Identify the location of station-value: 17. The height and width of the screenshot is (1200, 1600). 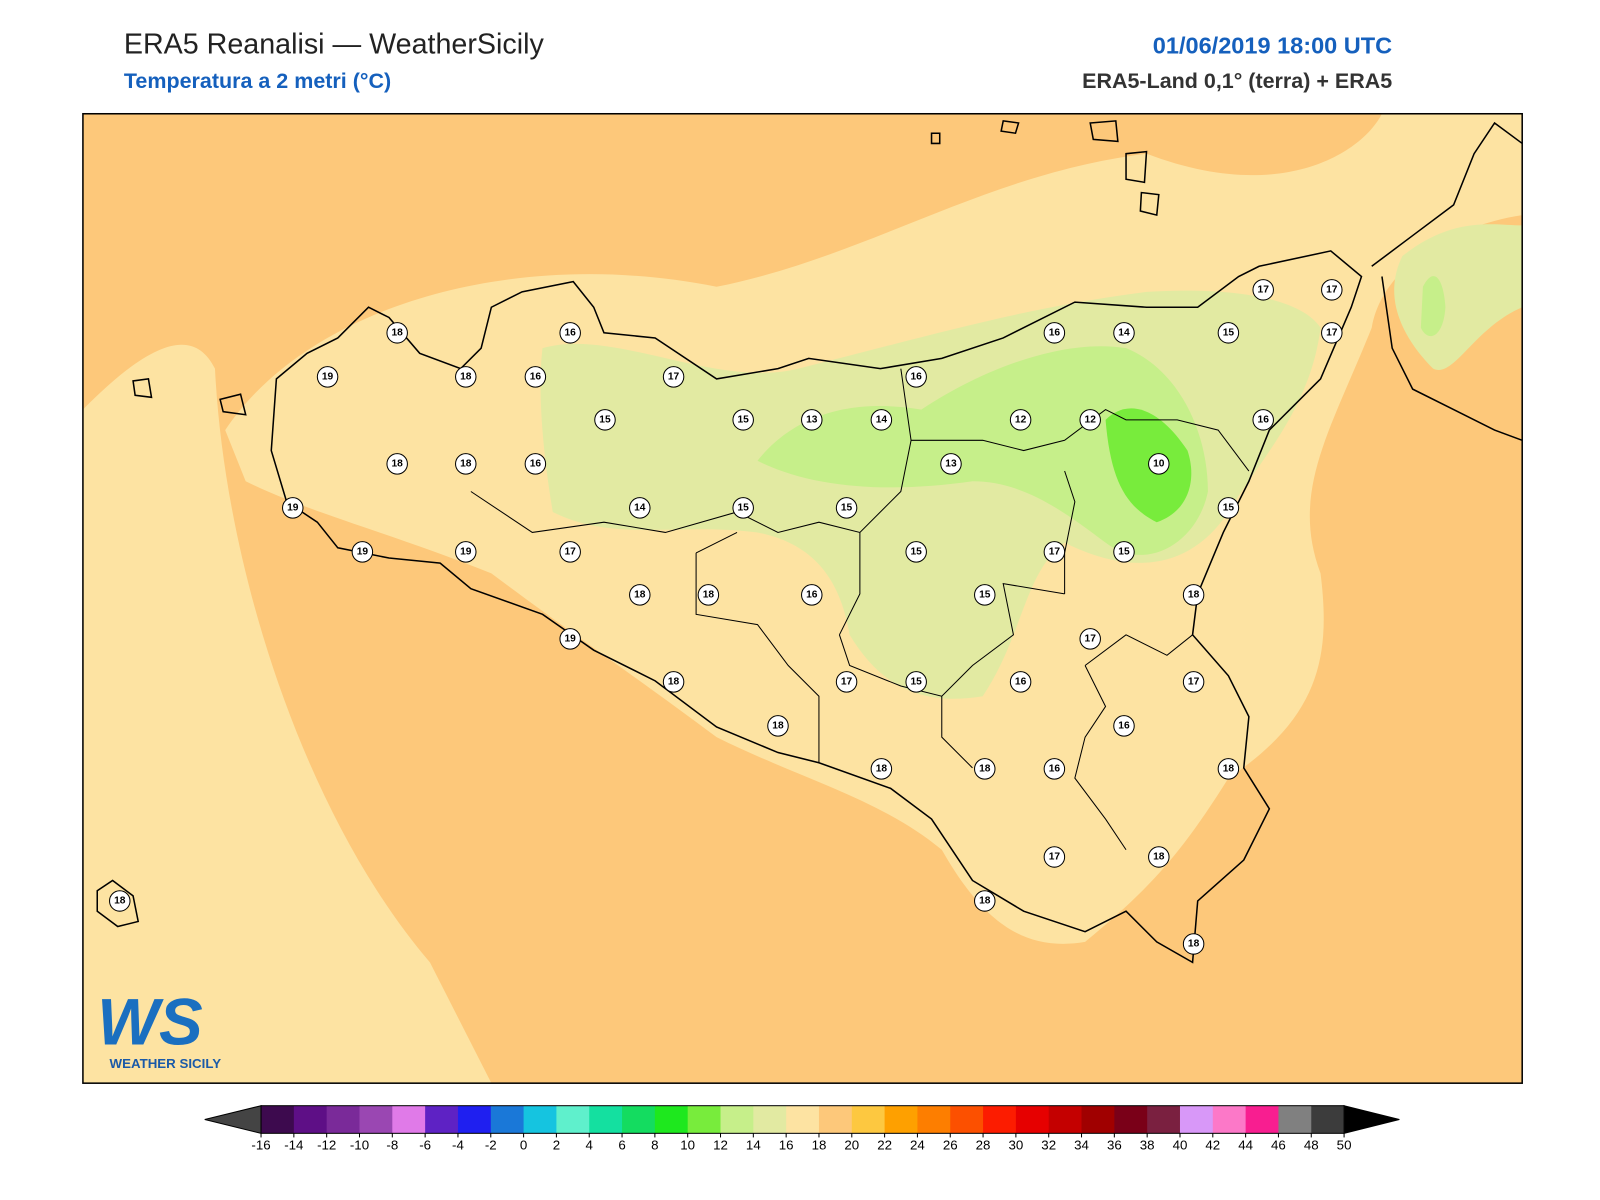
(1194, 681).